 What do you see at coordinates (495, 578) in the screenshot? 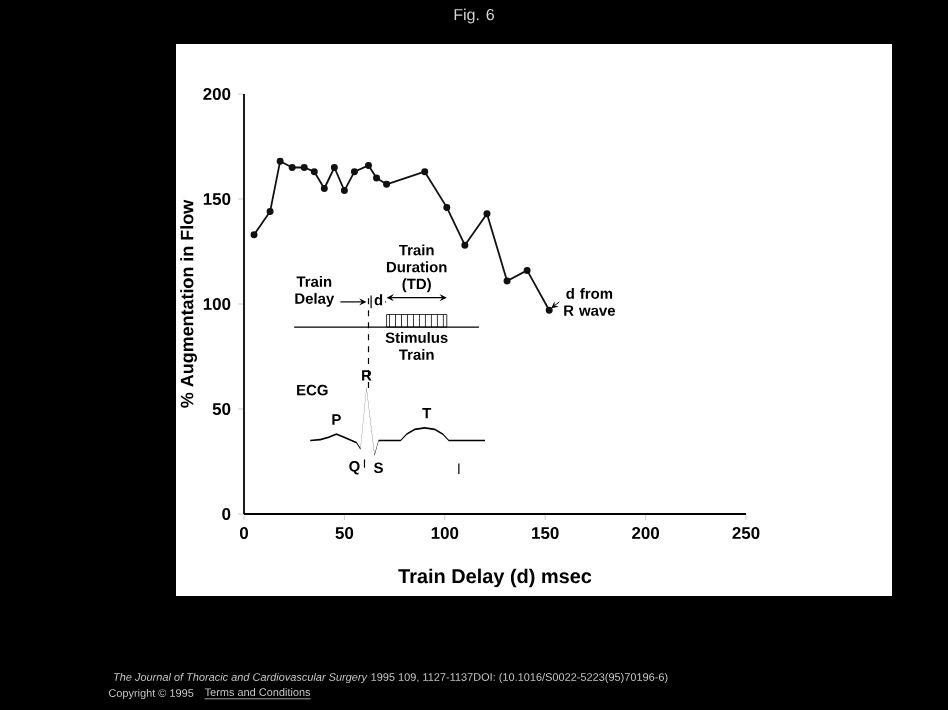
I see `x-axis-title: Train Delay (d) msec` at bounding box center [495, 578].